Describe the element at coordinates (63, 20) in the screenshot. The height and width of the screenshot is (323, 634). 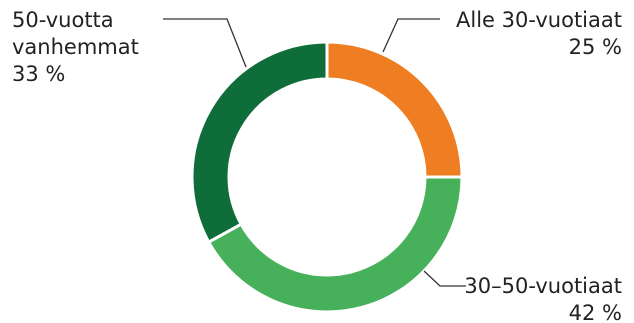
I see `label-over-50-name-line1: 50-vuotta` at that location.